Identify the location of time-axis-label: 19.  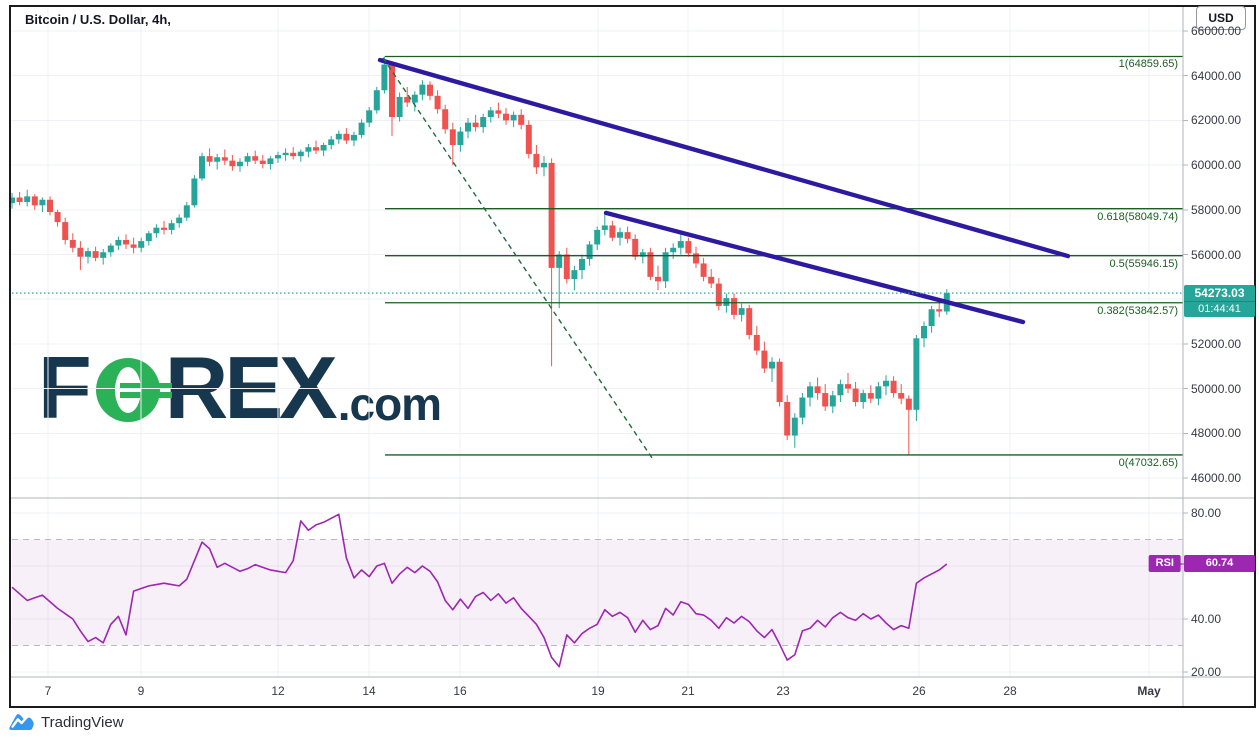
(598, 691).